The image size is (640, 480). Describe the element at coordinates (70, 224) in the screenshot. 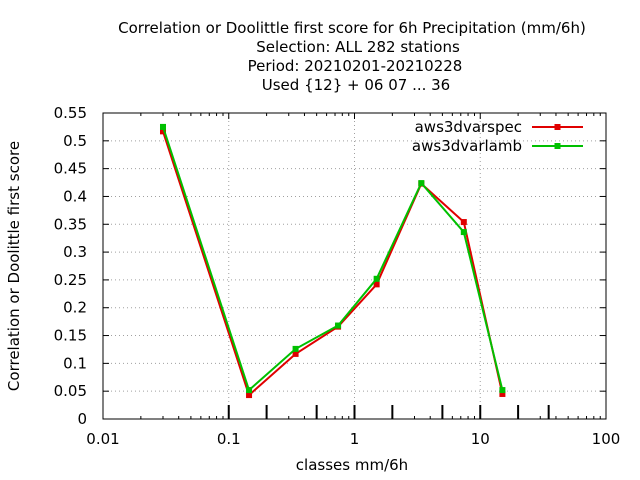

I see `y-tick-label: 0.35` at that location.